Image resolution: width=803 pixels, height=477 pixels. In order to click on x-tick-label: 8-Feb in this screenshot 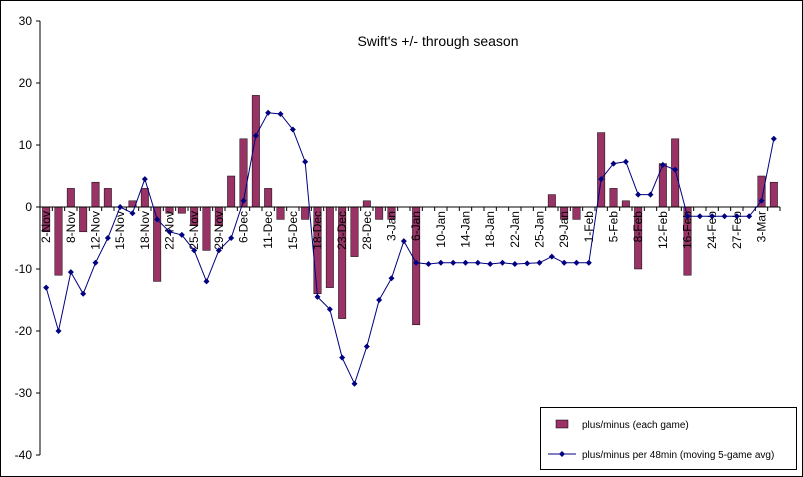, I will do `click(638, 227)`.